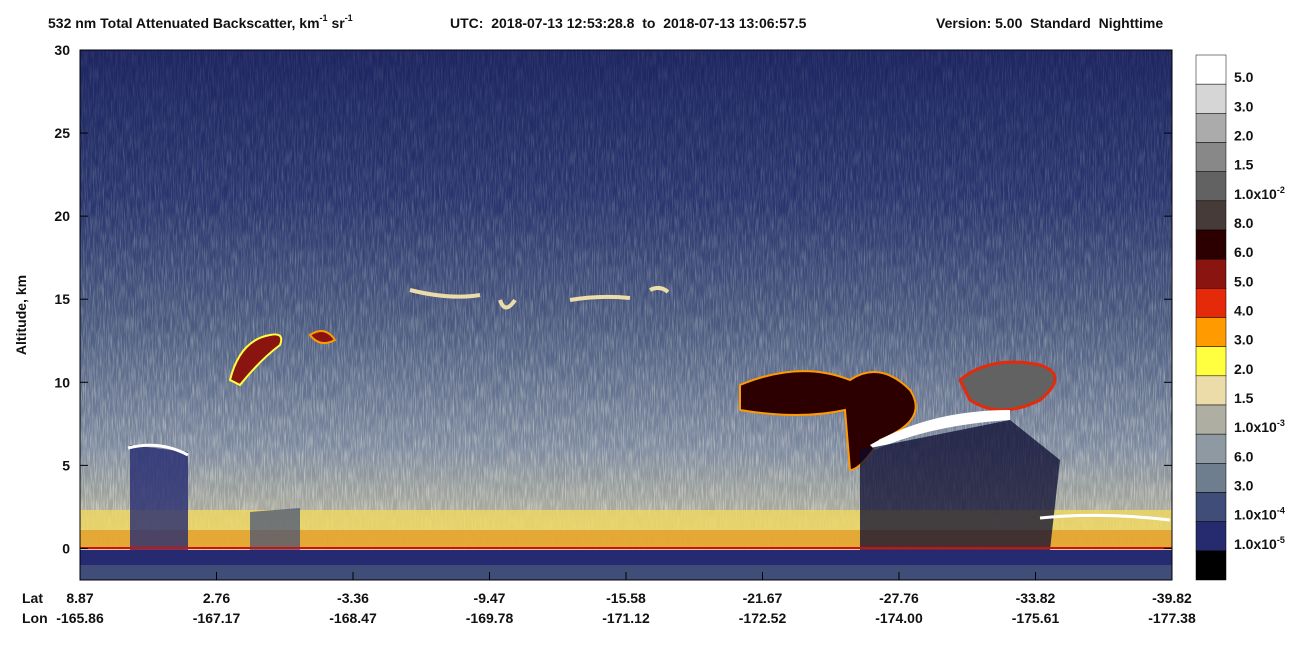 This screenshot has height=672, width=1300. What do you see at coordinates (626, 598) in the screenshot?
I see `x-tick-label: -15.58` at bounding box center [626, 598].